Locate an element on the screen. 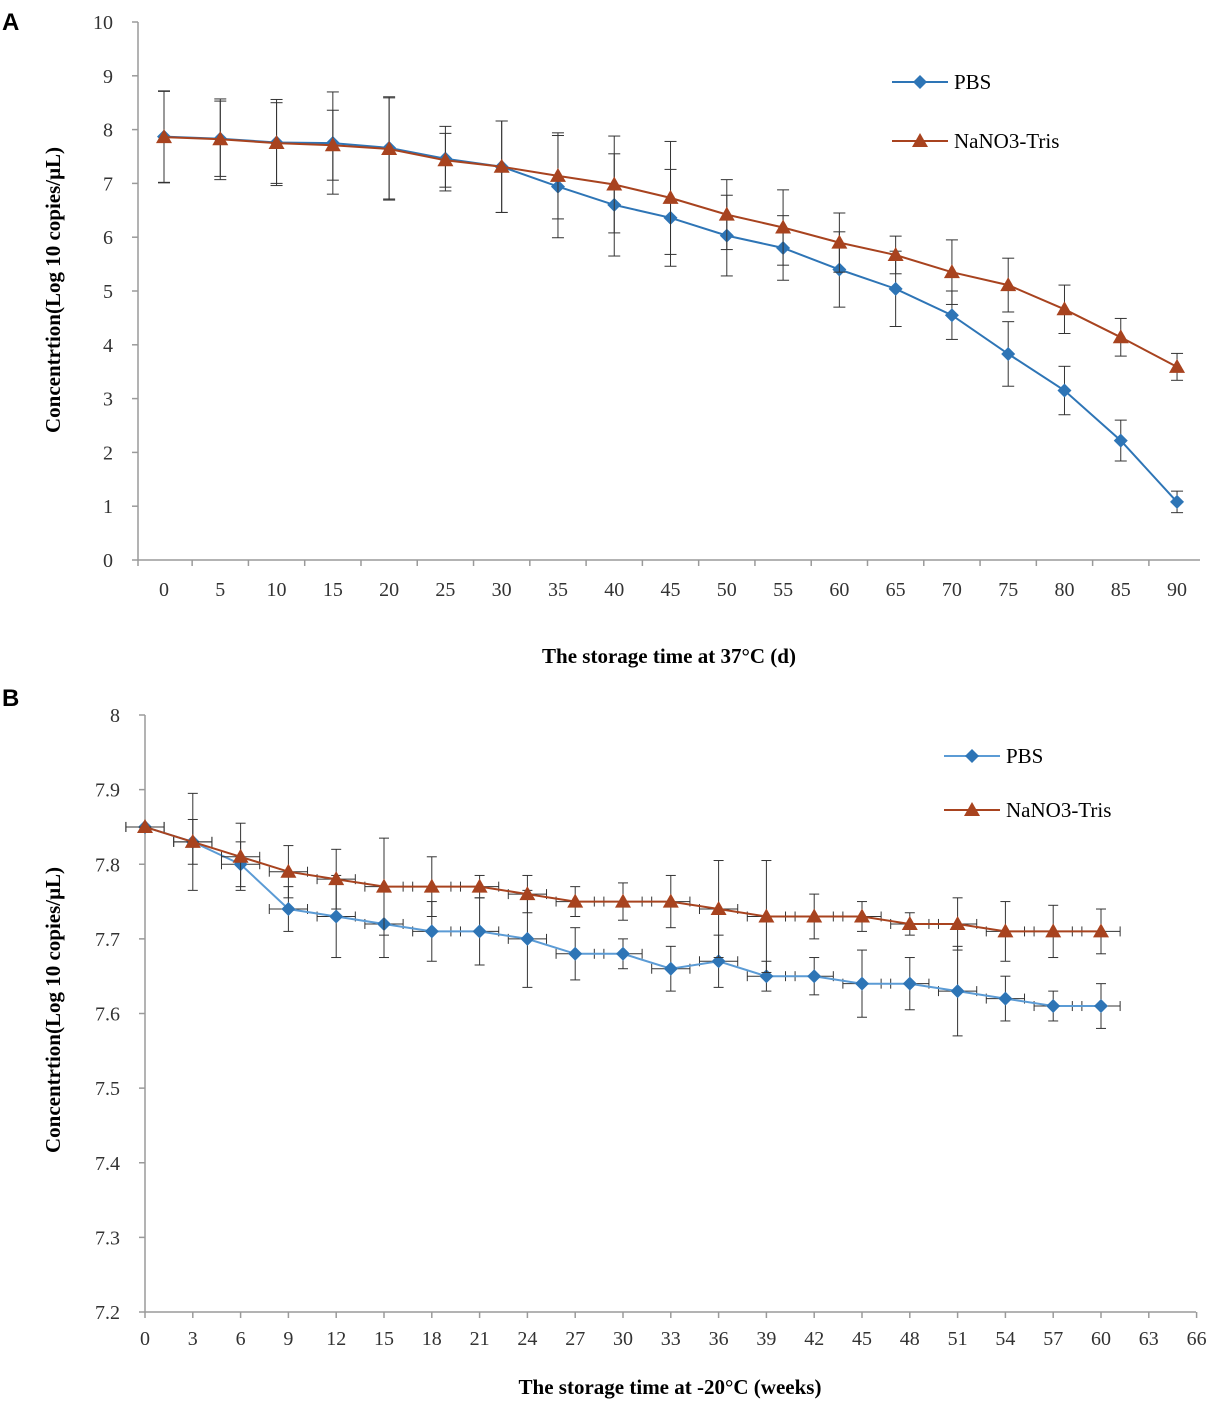 The width and height of the screenshot is (1220, 1408). panel-a-legend-pbs: PBS is located at coordinates (941, 82).